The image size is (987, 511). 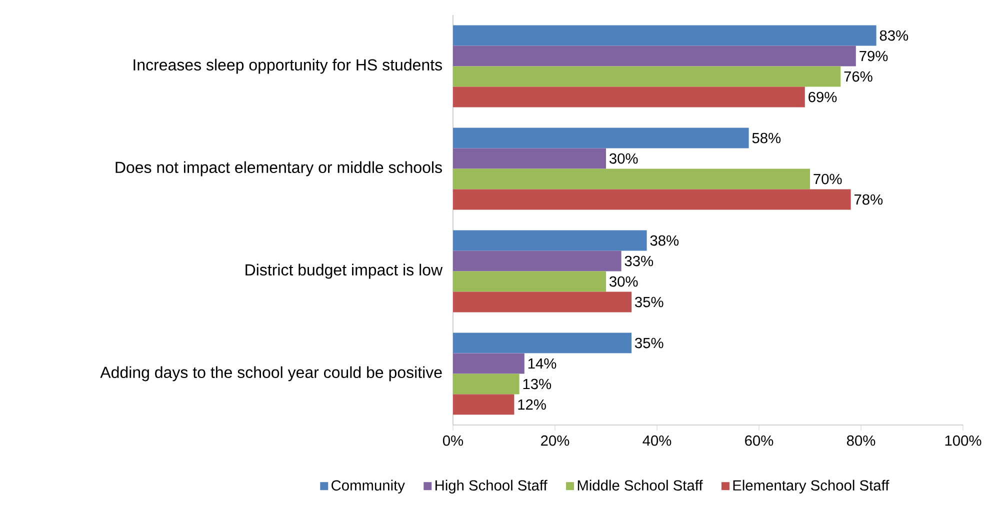 What do you see at coordinates (858, 76) in the screenshot?
I see `data-label: 76%` at bounding box center [858, 76].